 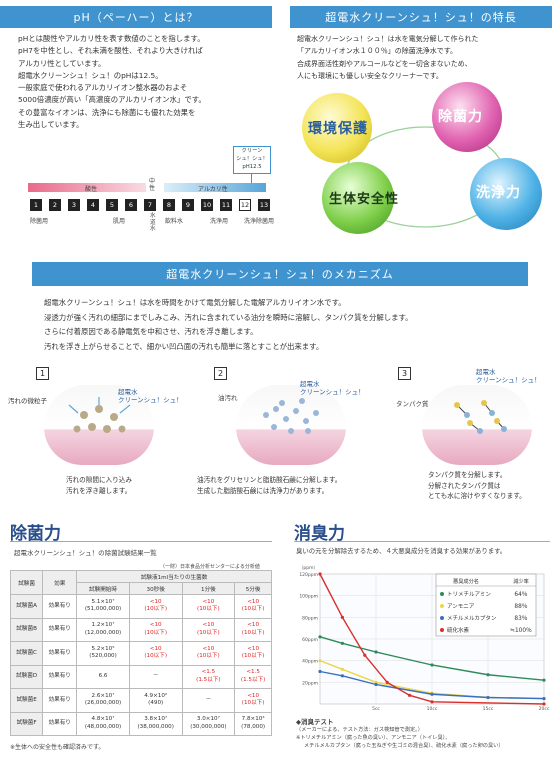 I want to click on ph-scale-number: 12, so click(x=245, y=205).